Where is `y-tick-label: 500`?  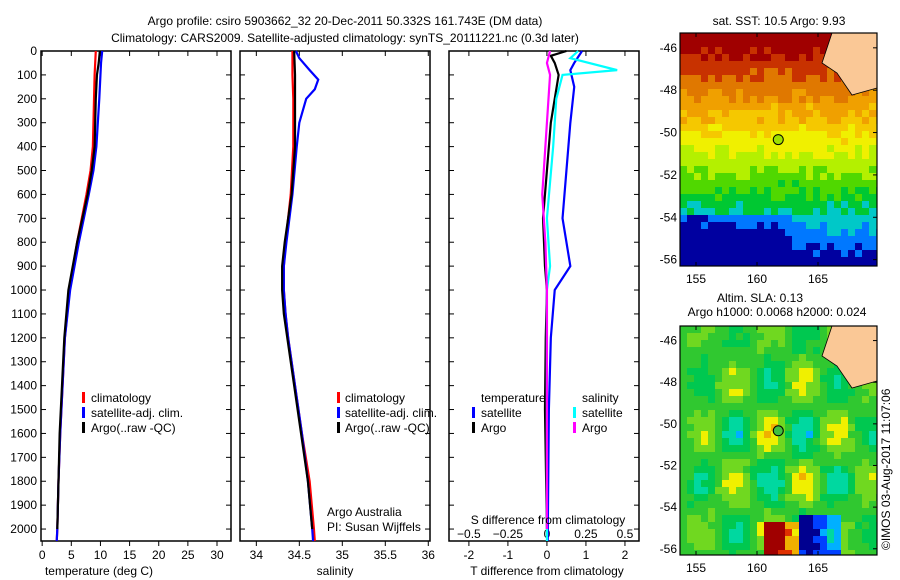
y-tick-label: 500 is located at coordinates (27, 171).